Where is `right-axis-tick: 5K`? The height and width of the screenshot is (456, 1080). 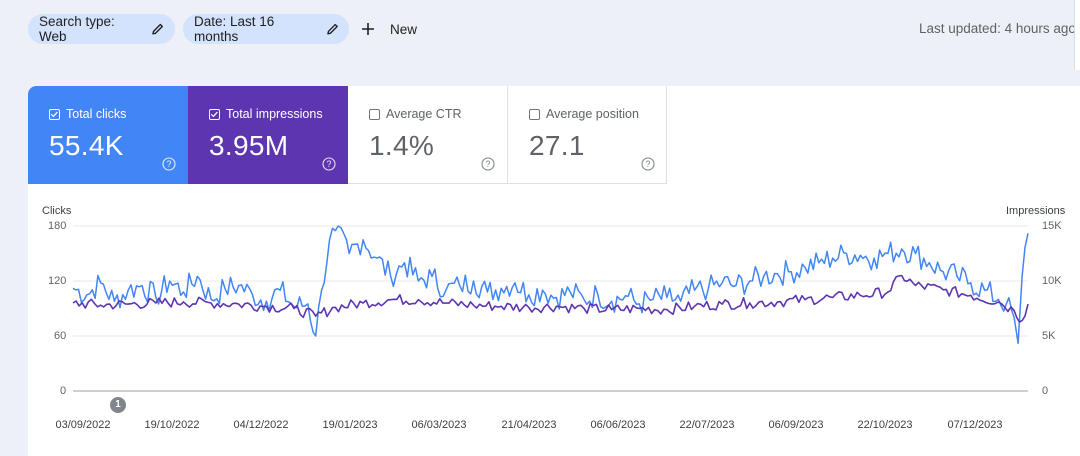 right-axis-tick: 5K is located at coordinates (1049, 336).